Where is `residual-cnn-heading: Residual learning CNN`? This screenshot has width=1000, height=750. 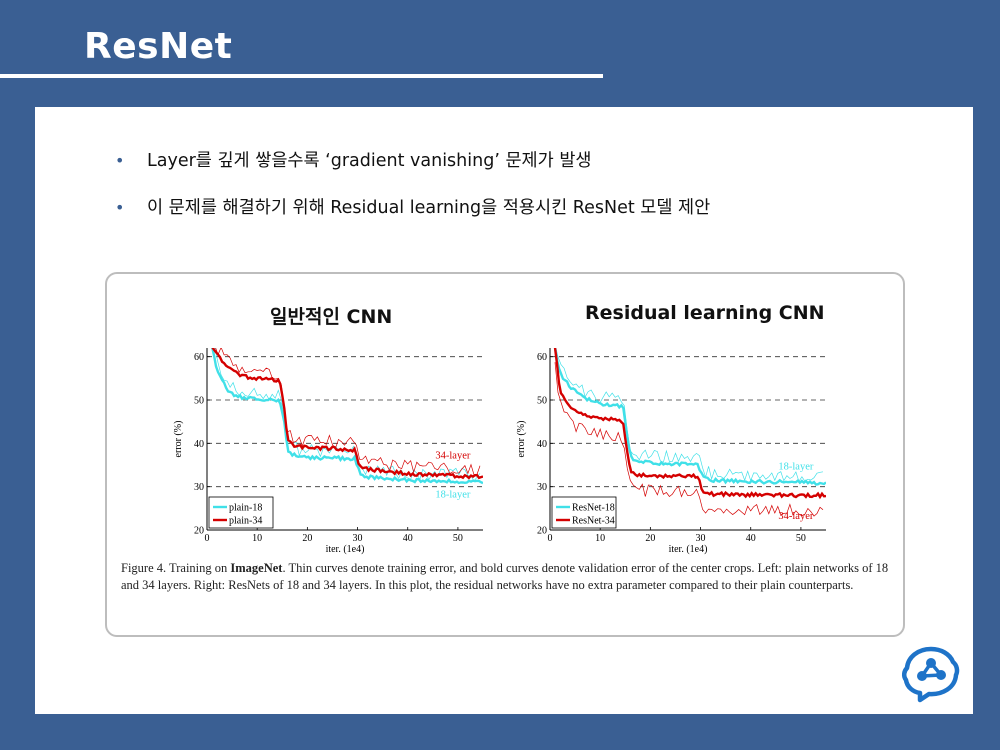 residual-cnn-heading: Residual learning CNN is located at coordinates (705, 313).